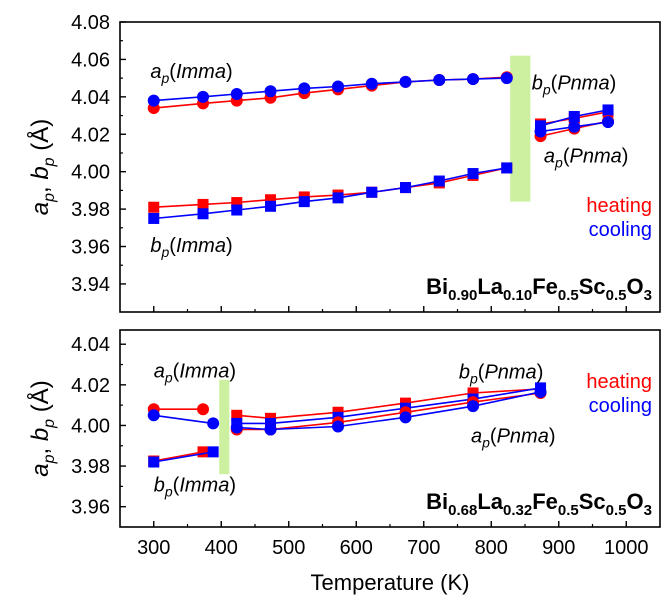 This screenshot has width=665, height=609. I want to click on compound-formula: Bi0.68​La0.32​Fe0.5​Sc0.5​O3​, so click(539, 504).